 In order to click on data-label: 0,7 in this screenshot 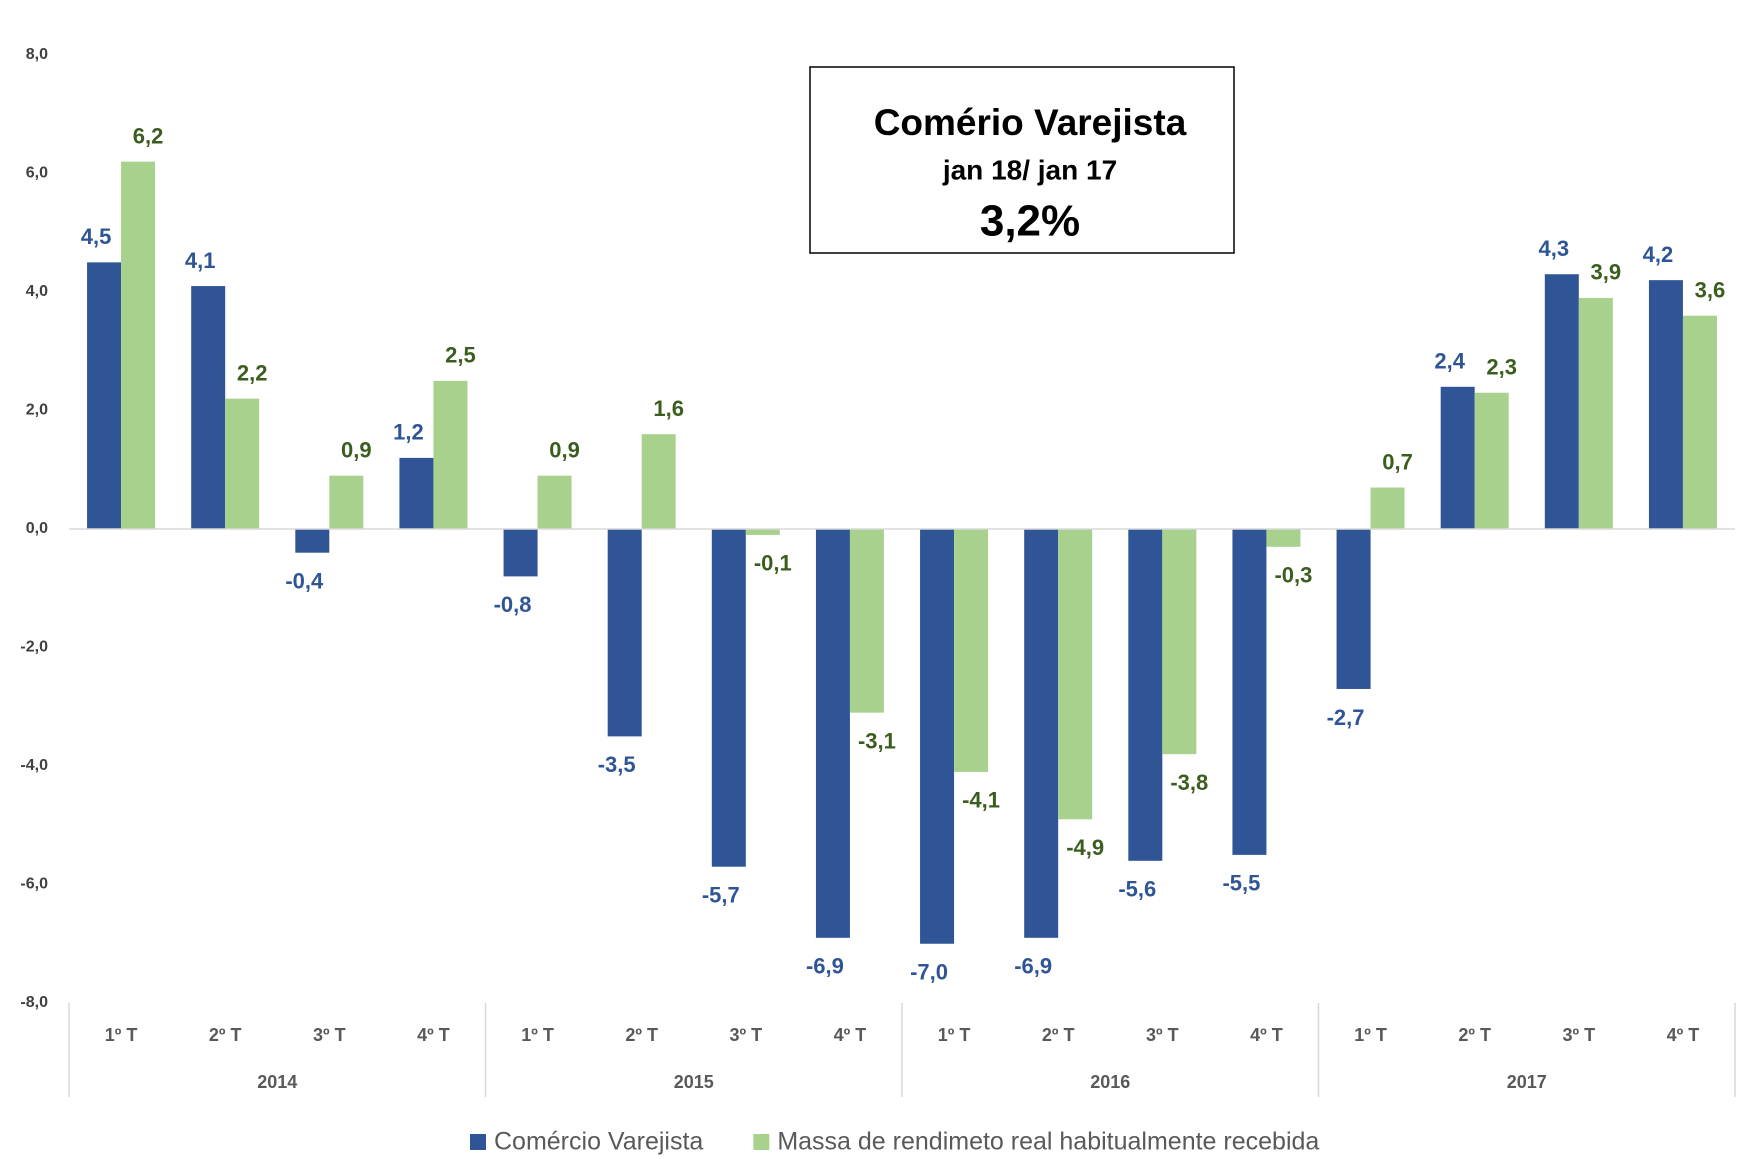, I will do `click(1397, 461)`.